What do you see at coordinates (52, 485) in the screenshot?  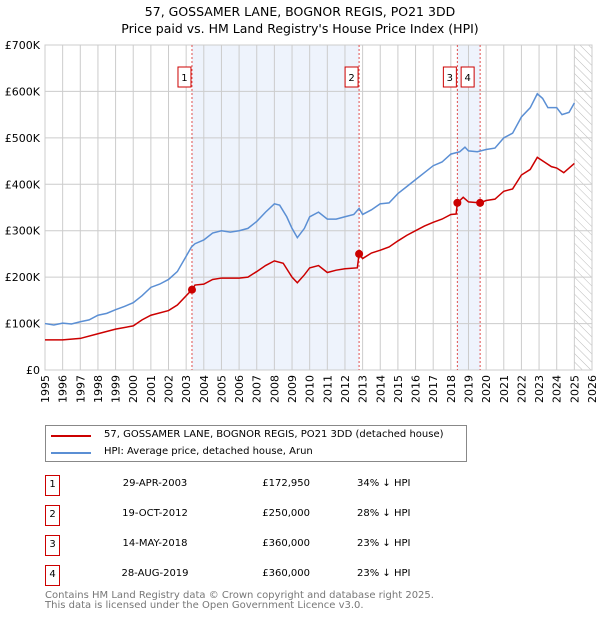 I see `sale-marker: 1` at bounding box center [52, 485].